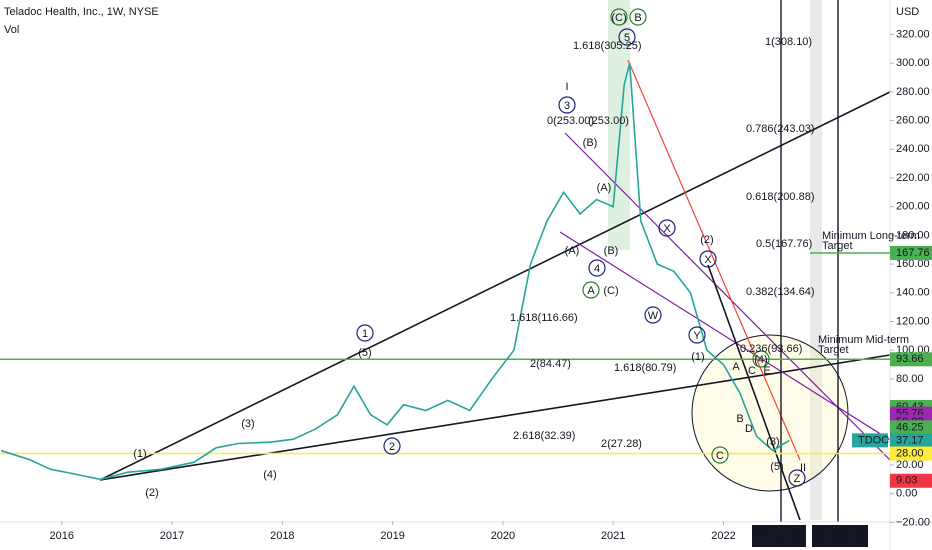 The height and width of the screenshot is (550, 932). Describe the element at coordinates (544, 318) in the screenshot. I see `fib-label: 1.618(116.66)` at that location.